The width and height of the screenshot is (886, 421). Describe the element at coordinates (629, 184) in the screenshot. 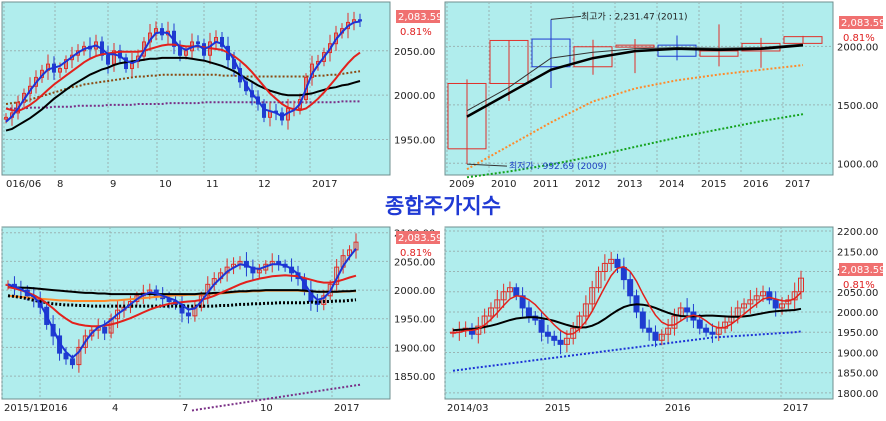

I see `x-tick-label: 2013` at that location.